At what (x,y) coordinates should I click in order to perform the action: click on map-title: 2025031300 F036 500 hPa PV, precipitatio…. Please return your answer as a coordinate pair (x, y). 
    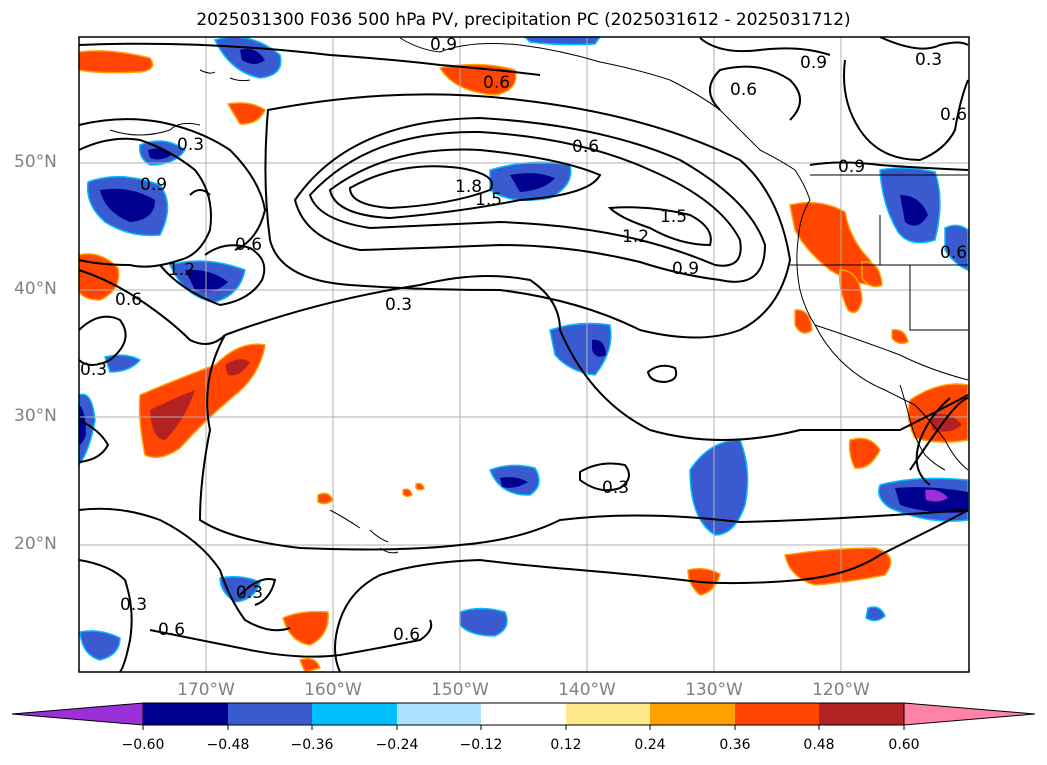
    Looking at the image, I should click on (523, 20).